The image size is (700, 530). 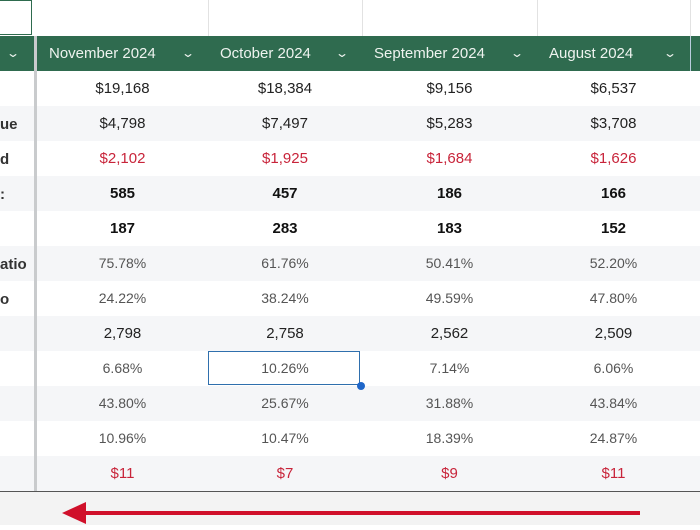 I want to click on table-cell: 457, so click(x=285, y=193).